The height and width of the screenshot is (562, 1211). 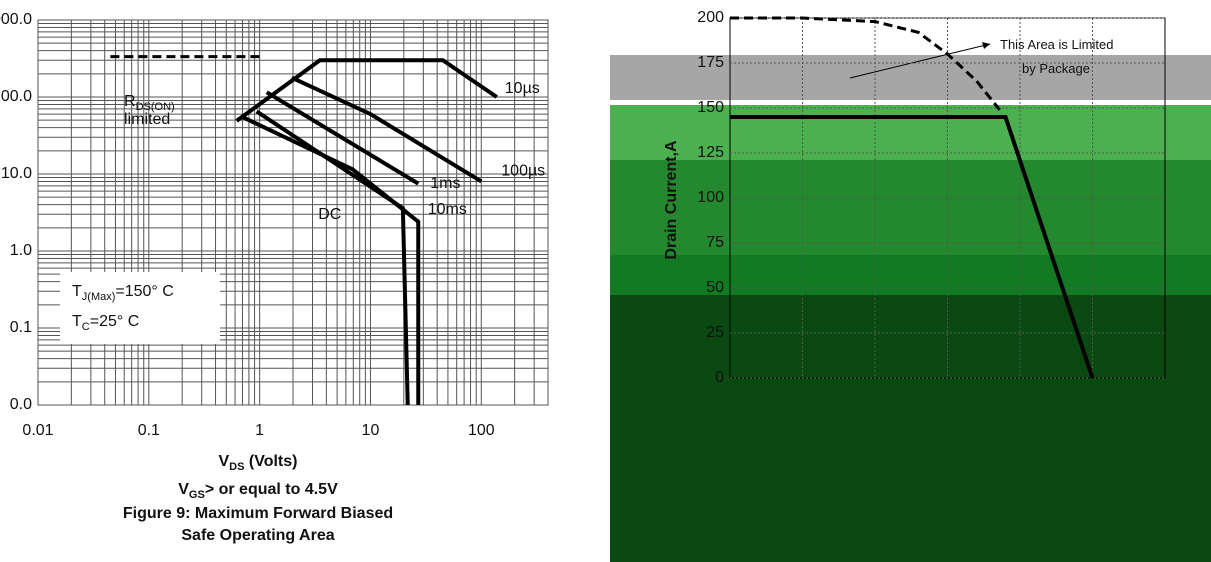 What do you see at coordinates (236, 467) in the screenshot?
I see `x-axis-label-sub: DS` at bounding box center [236, 467].